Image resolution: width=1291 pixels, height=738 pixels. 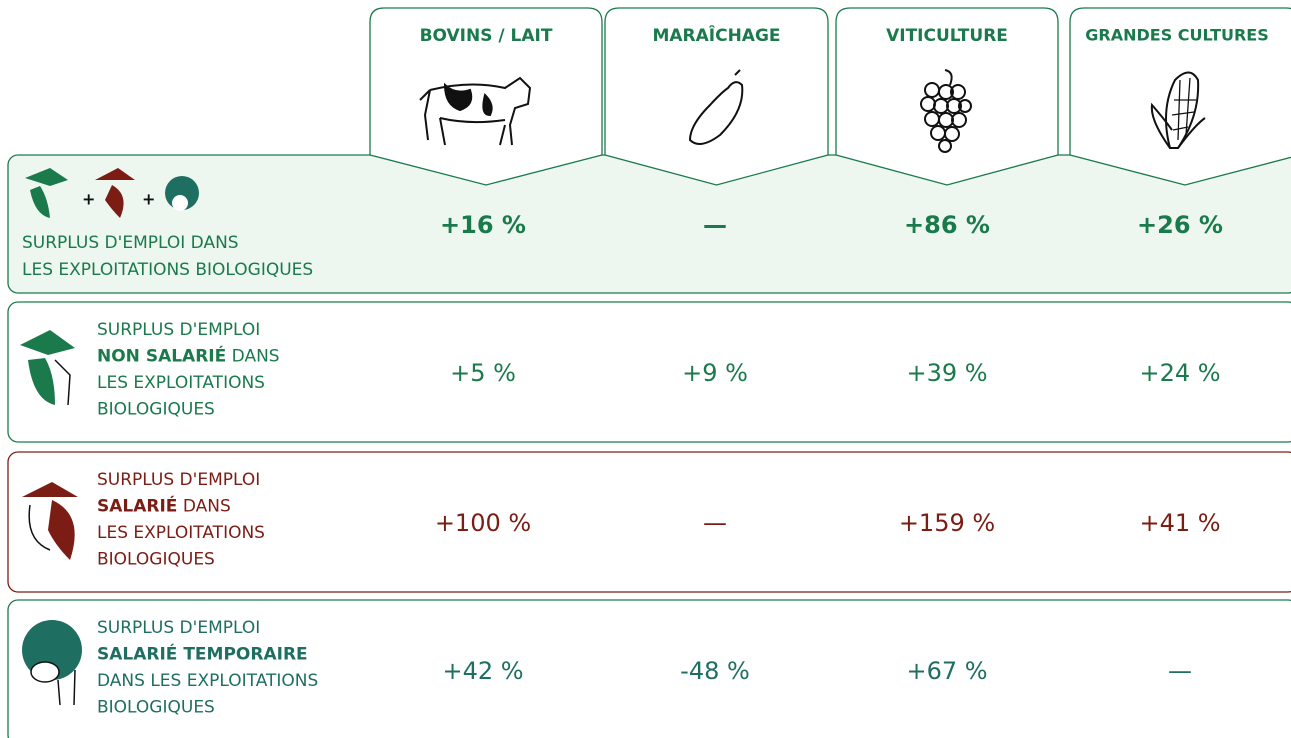 I want to click on label-segment: SURPLUS D'EMPLOI DANS, so click(x=130, y=243).